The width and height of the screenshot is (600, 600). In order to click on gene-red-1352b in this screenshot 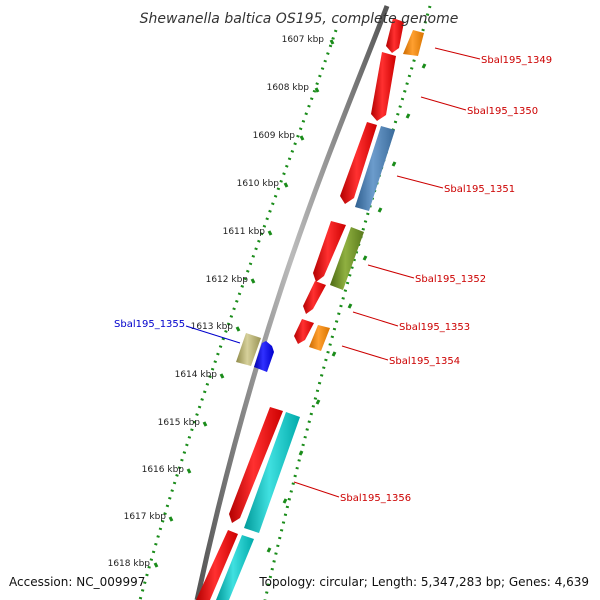, I will do `click(314, 297)`.